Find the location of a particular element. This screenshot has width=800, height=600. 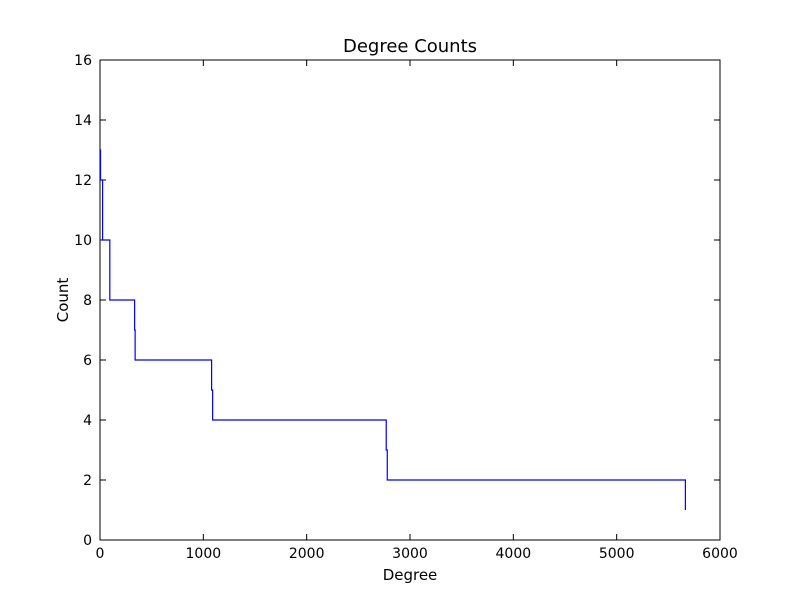

y-tick-label: 0 is located at coordinates (87, 541).